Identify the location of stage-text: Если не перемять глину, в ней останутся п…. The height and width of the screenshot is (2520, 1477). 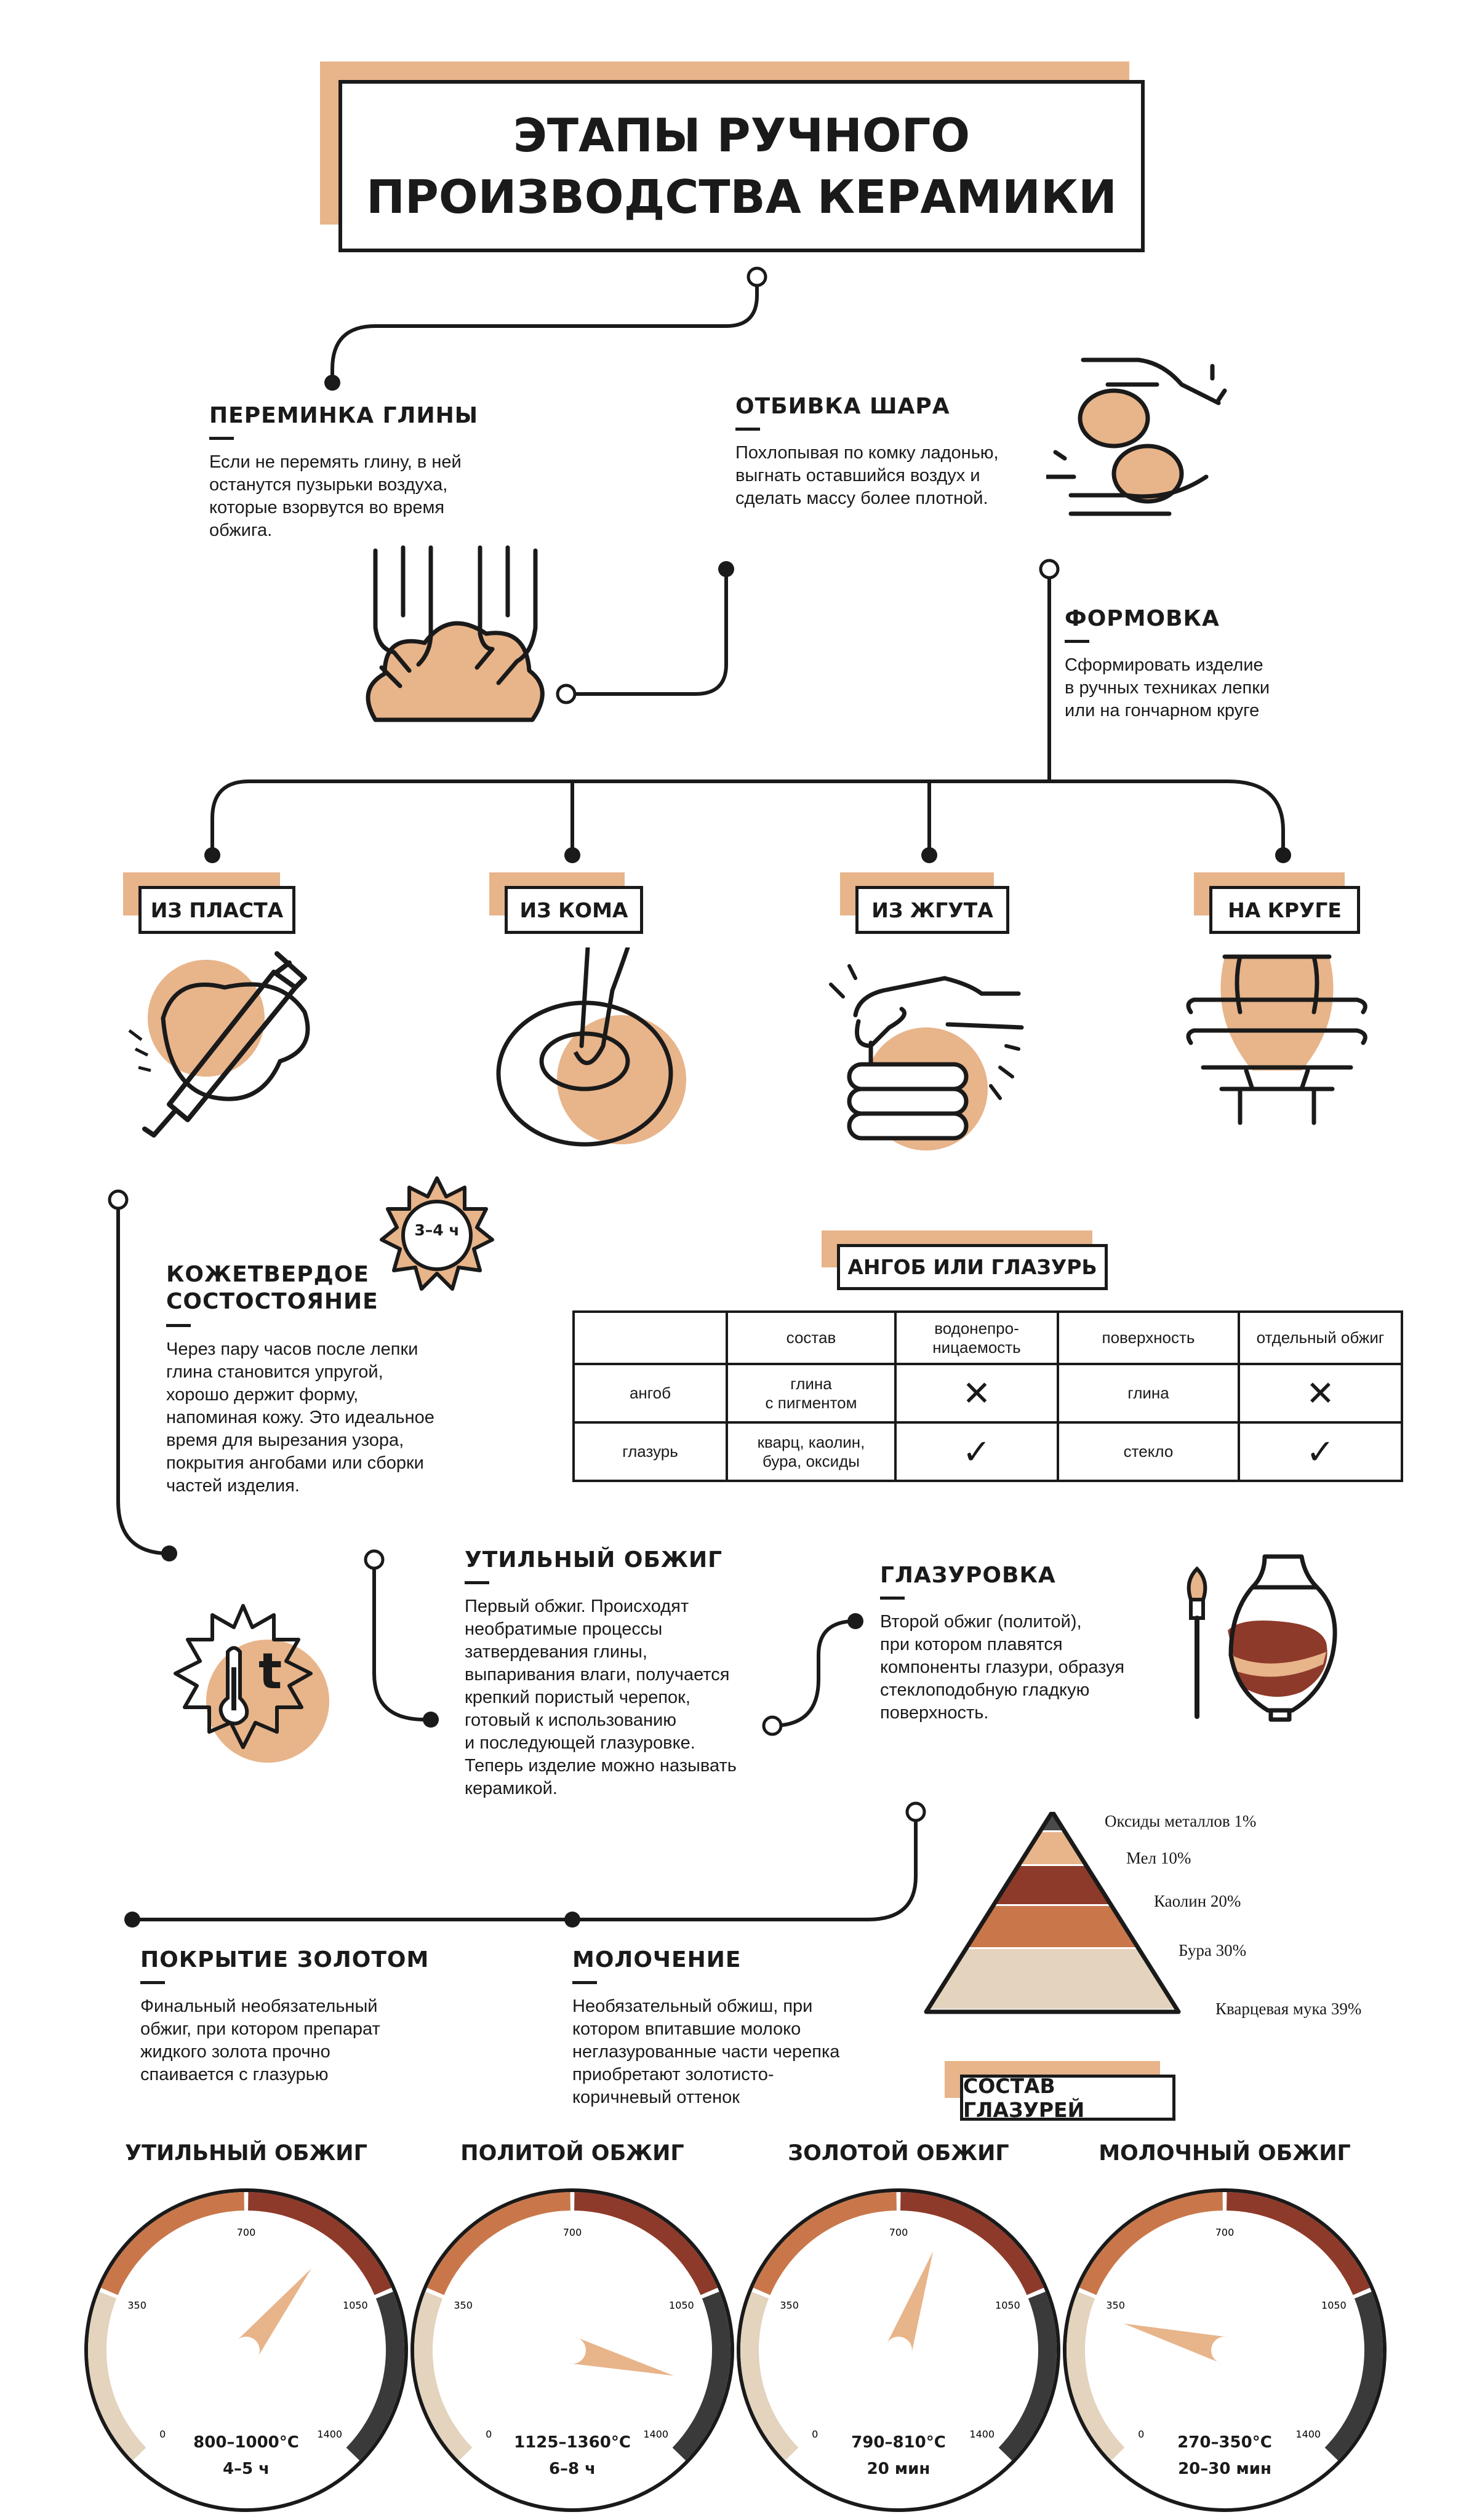
(335, 496).